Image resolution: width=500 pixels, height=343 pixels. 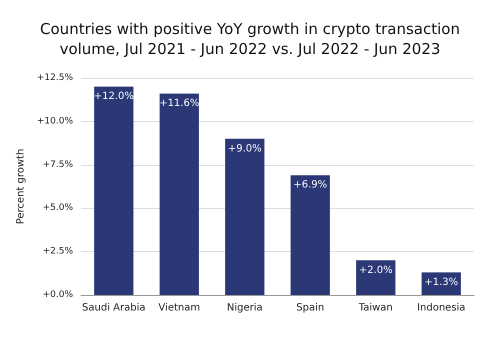 I want to click on x-tick-label: Spain, so click(x=310, y=308).